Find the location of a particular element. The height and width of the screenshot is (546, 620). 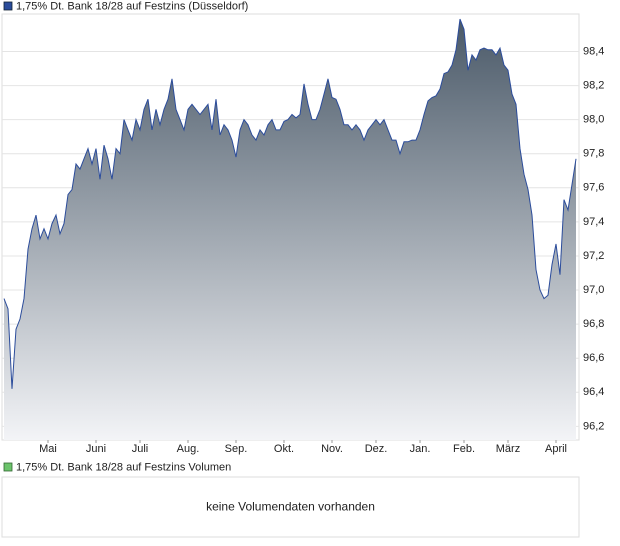

x-tick-label: Jan. is located at coordinates (420, 449).